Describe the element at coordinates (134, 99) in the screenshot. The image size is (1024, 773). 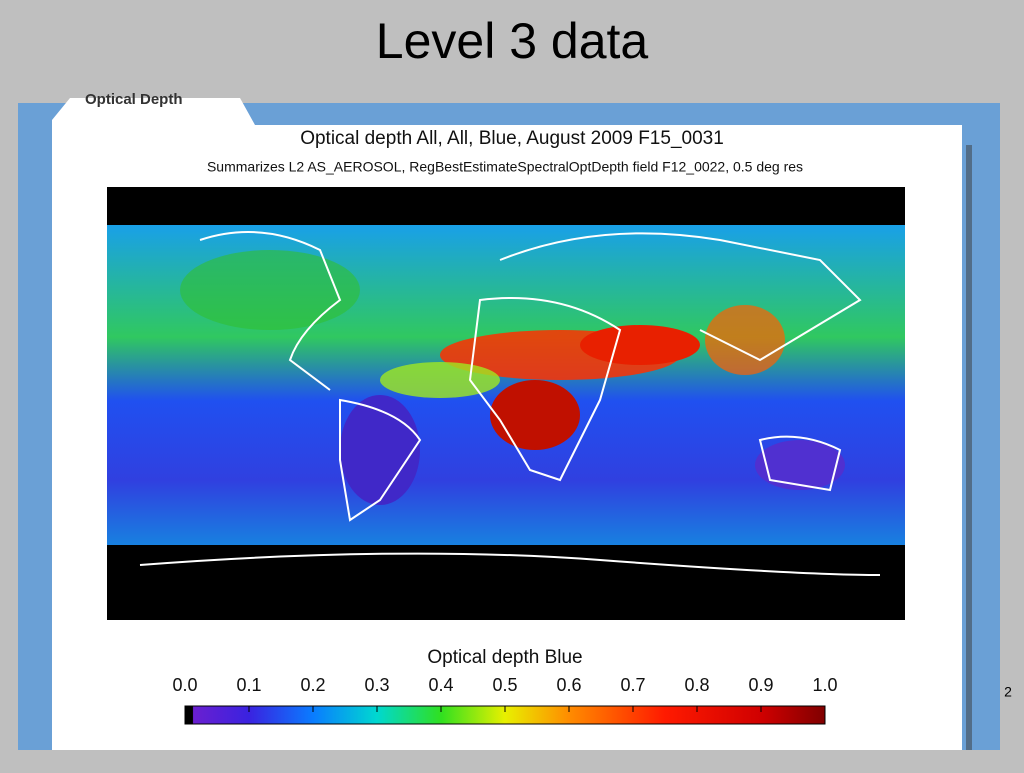
I see `tab-label: Optical Depth` at that location.